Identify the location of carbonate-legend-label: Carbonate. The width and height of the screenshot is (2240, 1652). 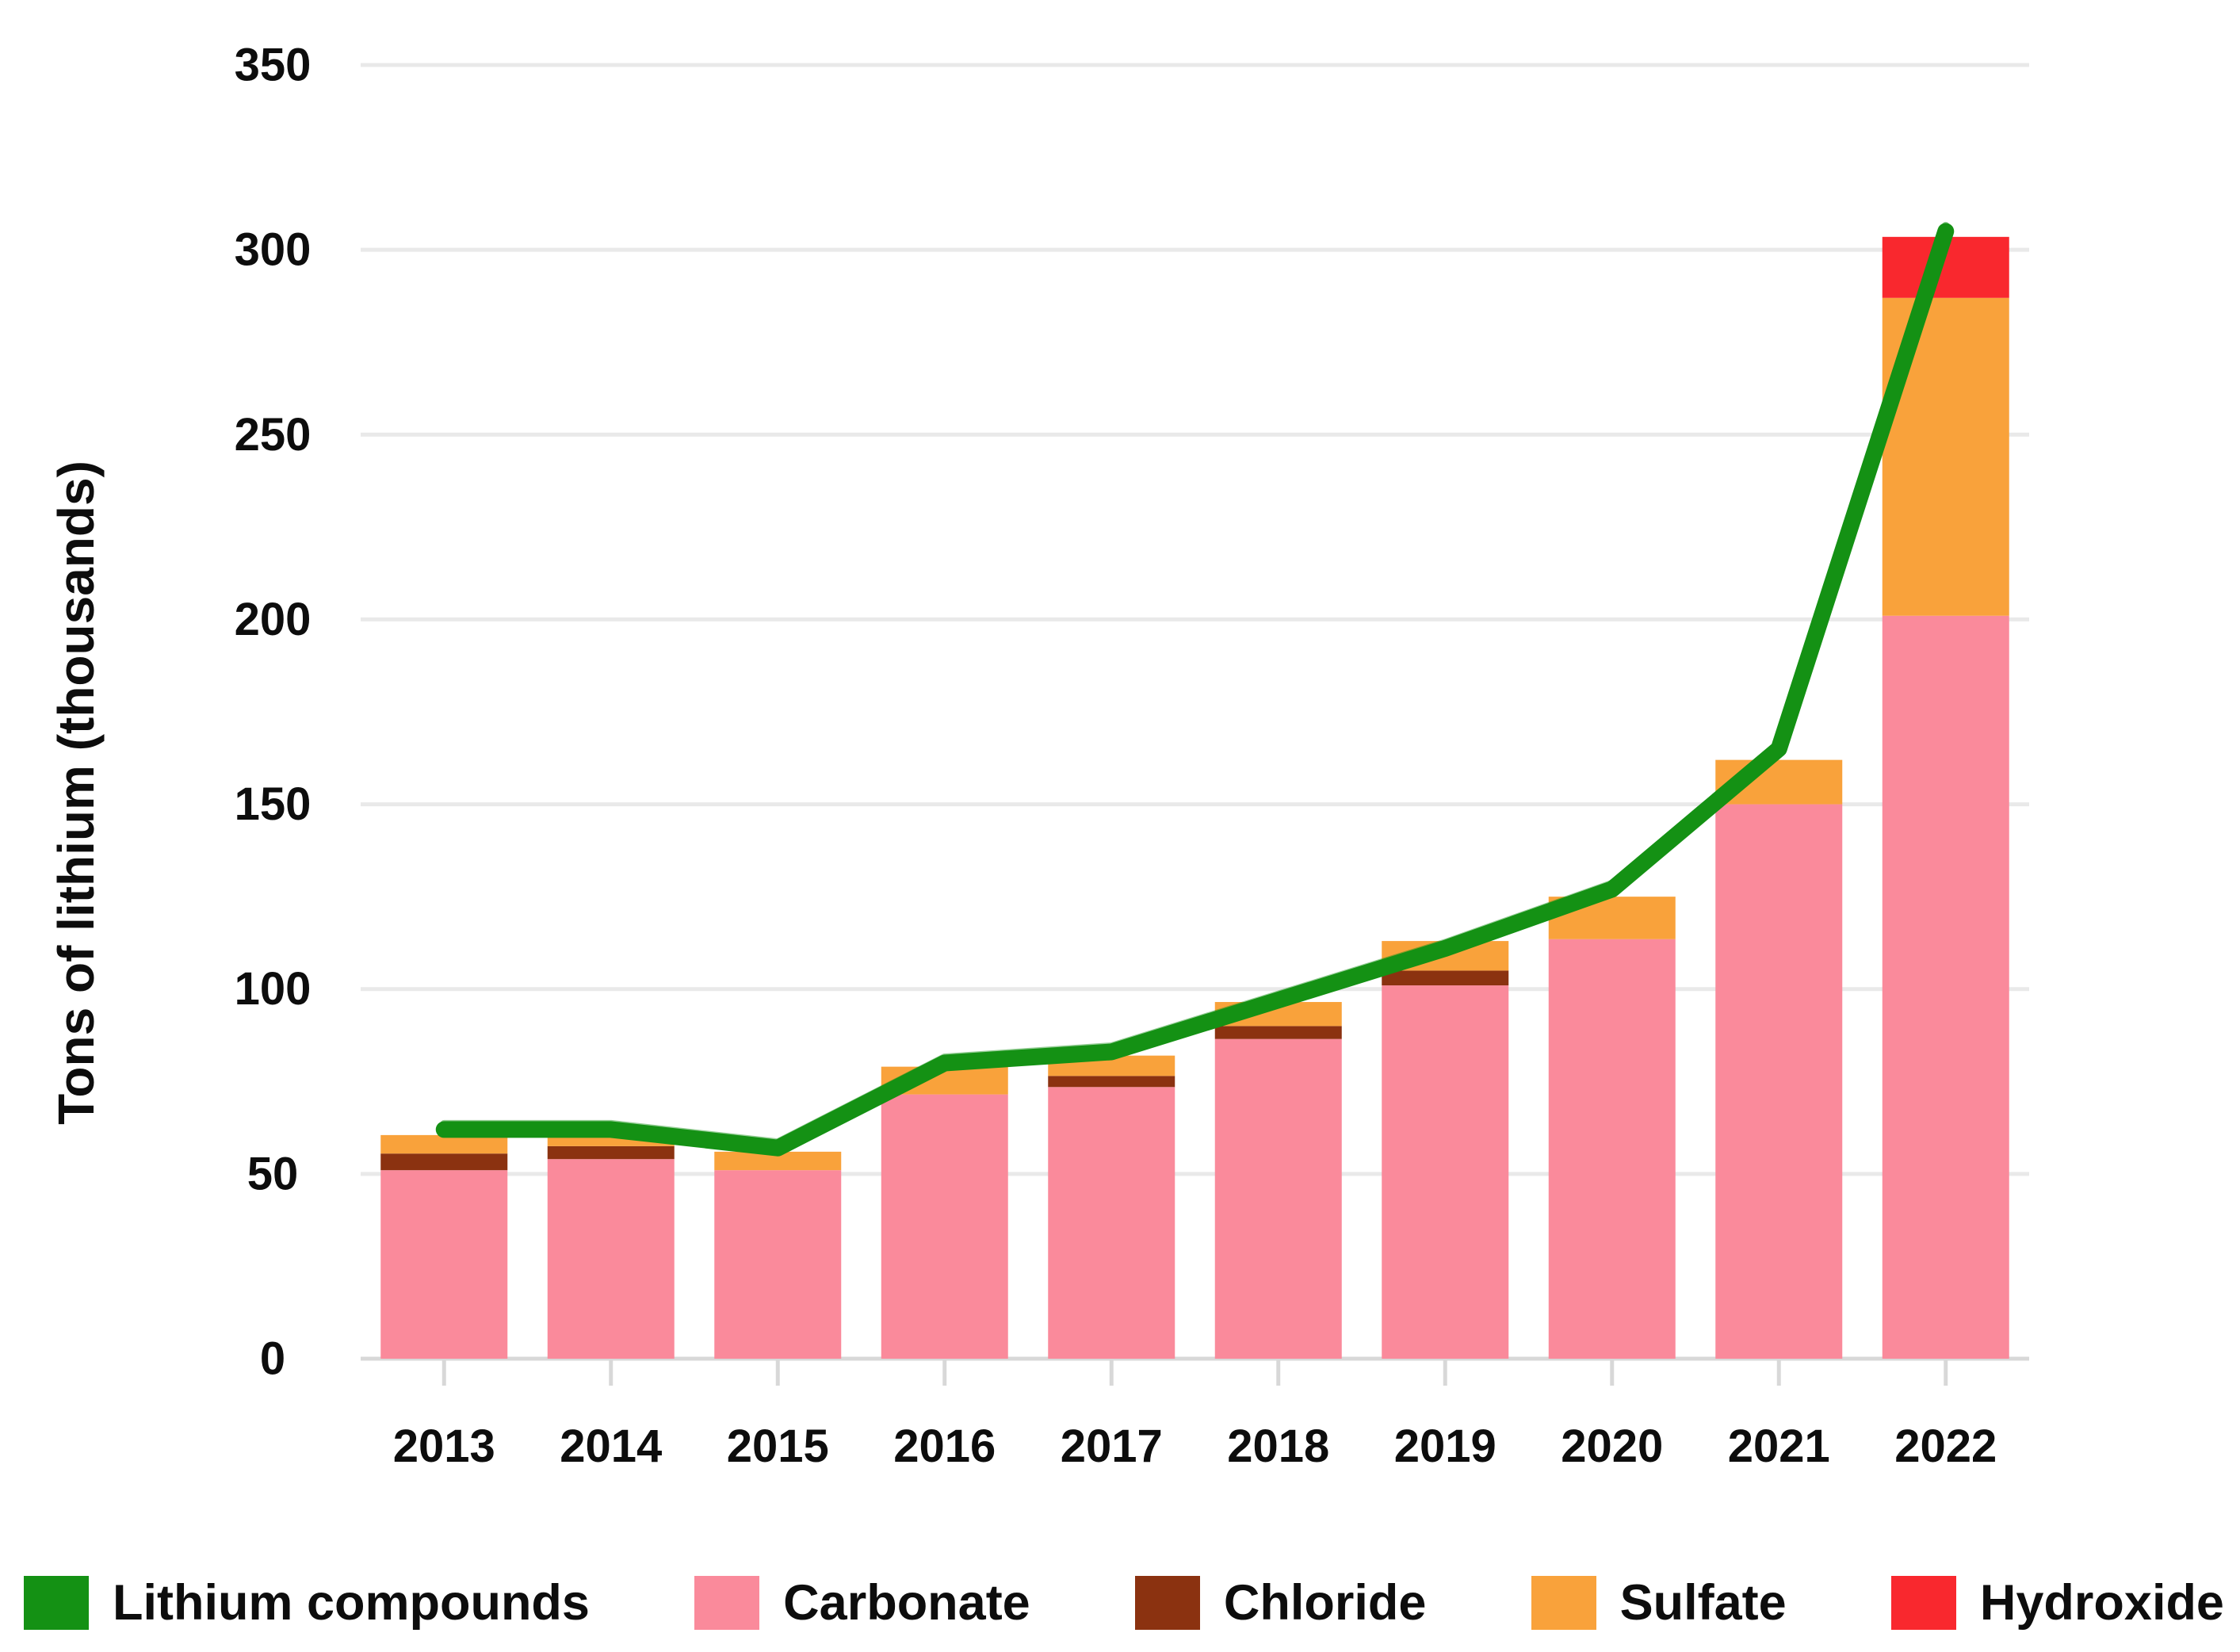
(907, 1603).